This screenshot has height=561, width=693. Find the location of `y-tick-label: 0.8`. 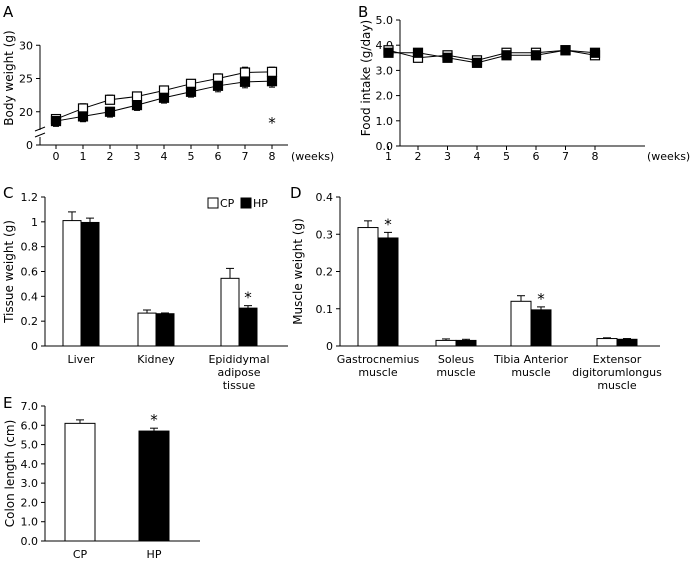

y-tick-label: 0.8 is located at coordinates (30, 247).